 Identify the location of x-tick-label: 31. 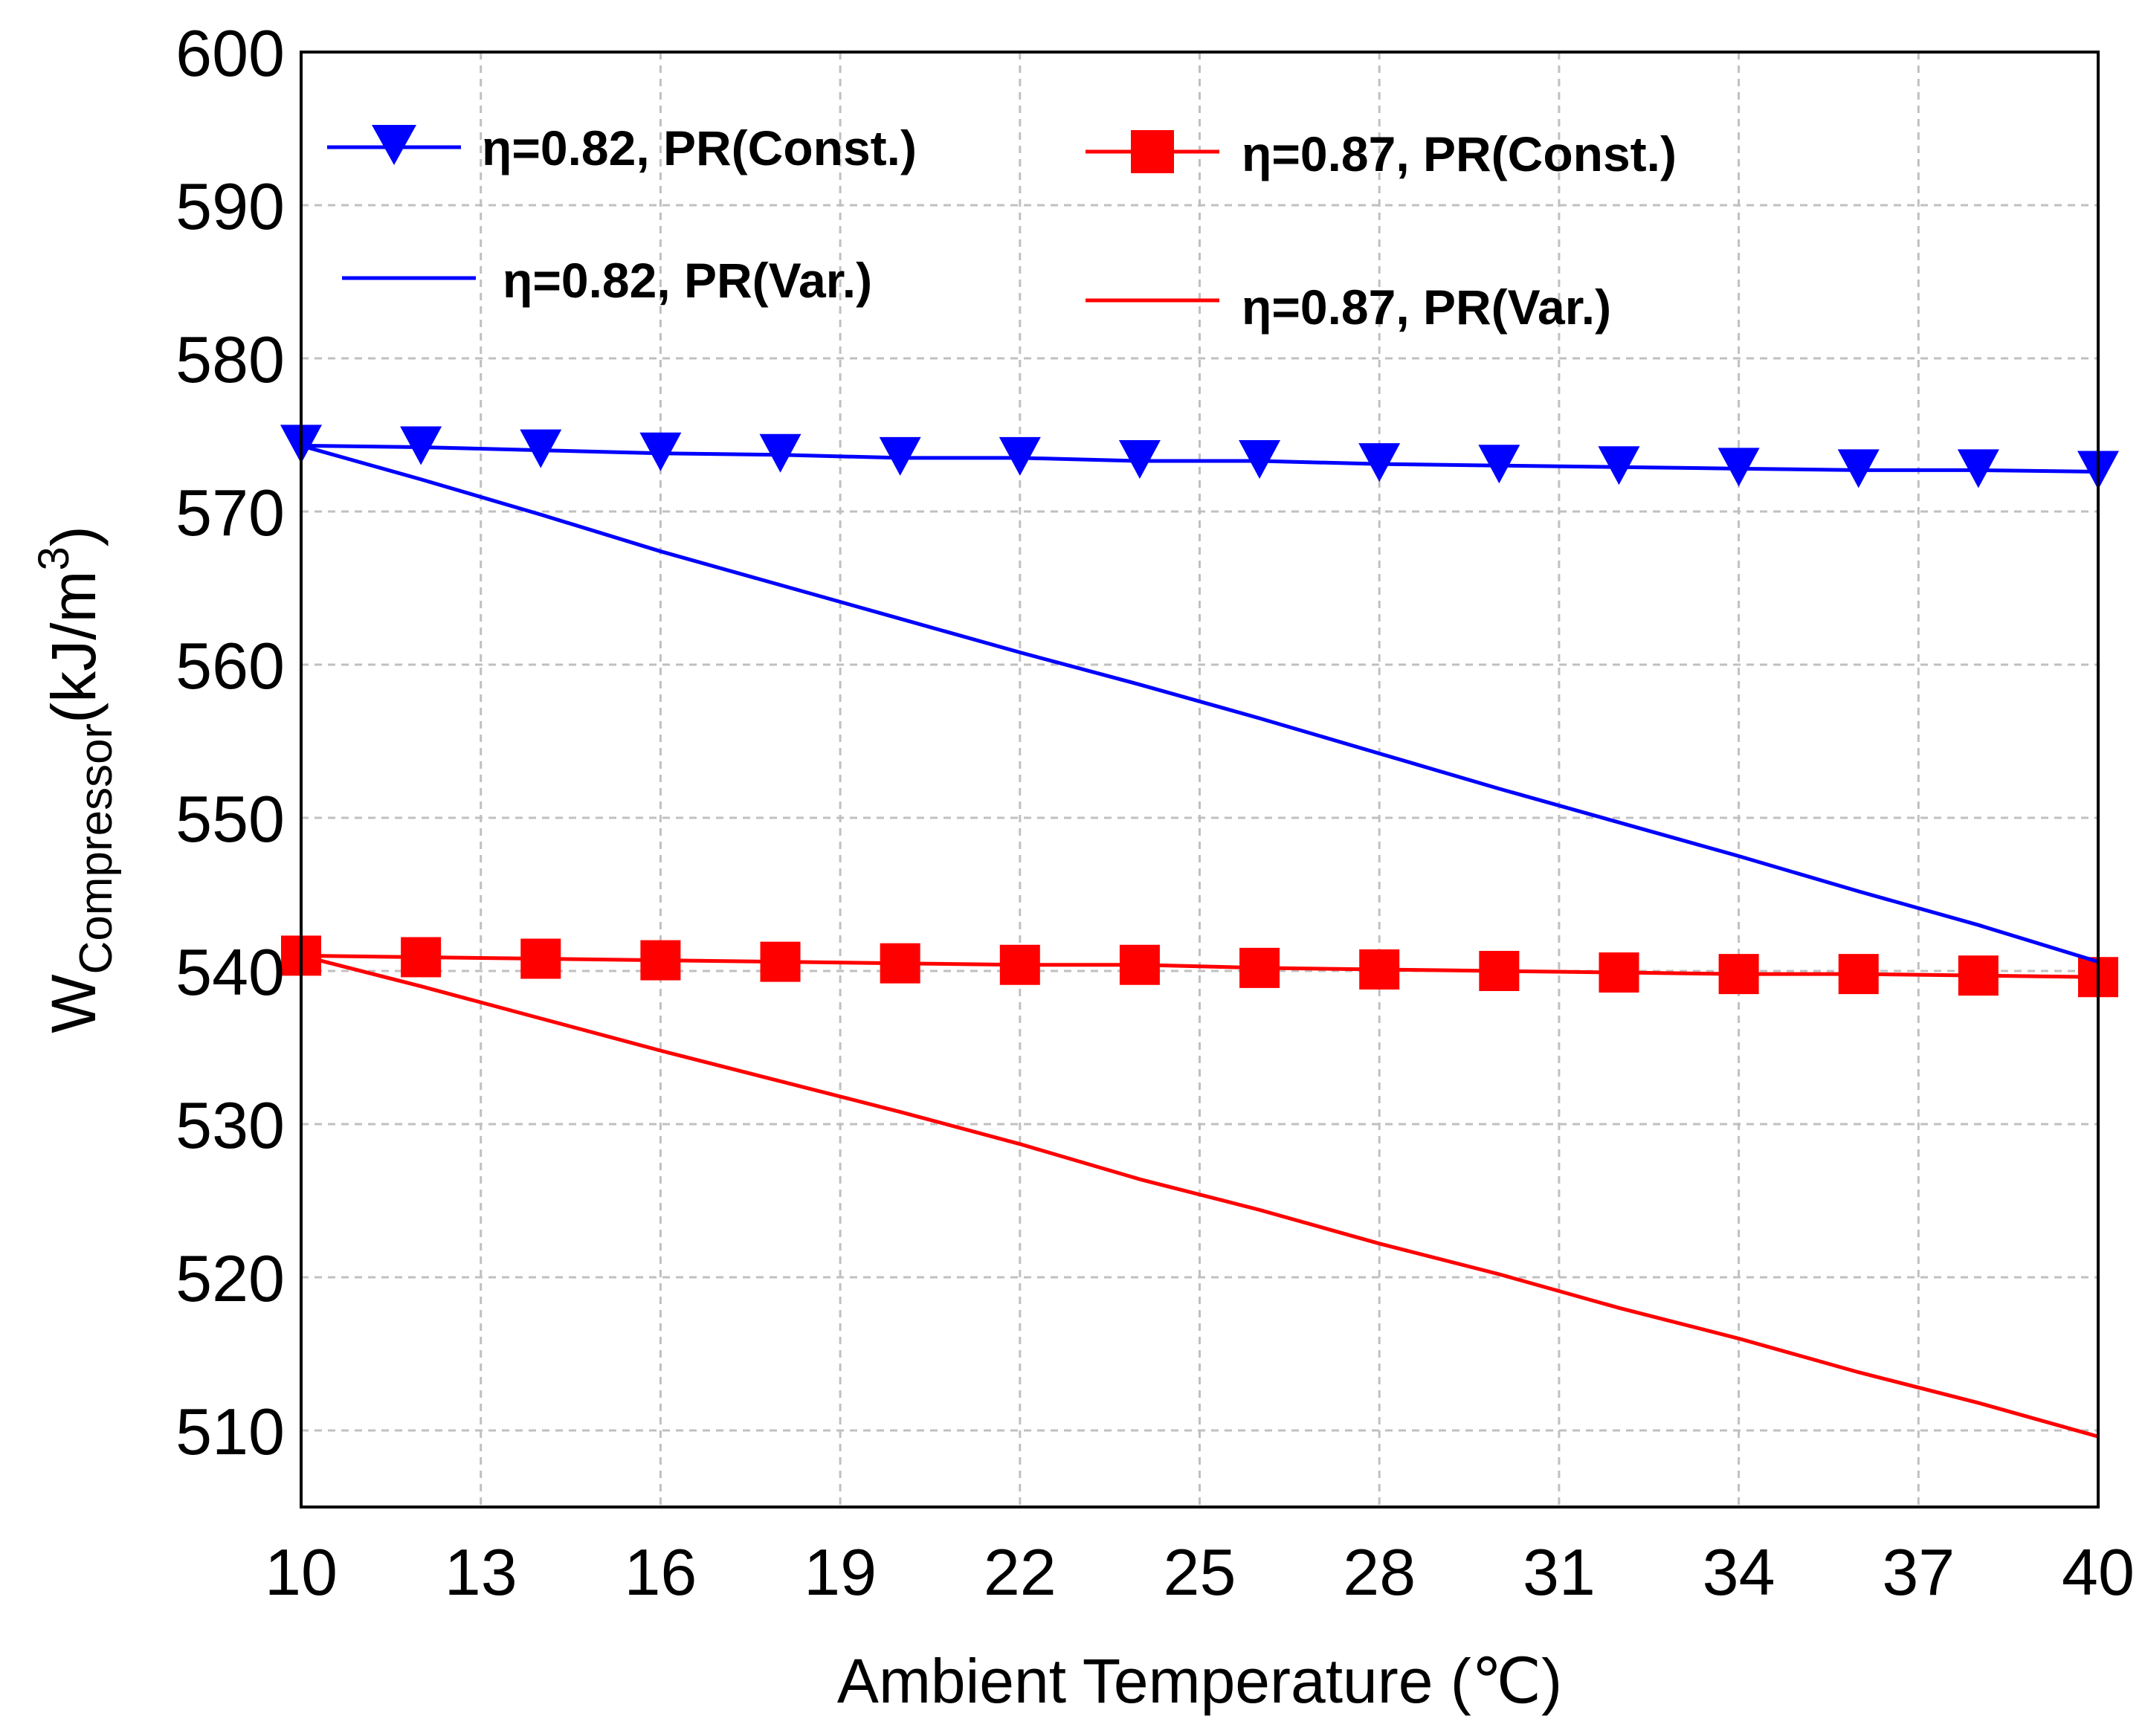
(1560, 1572).